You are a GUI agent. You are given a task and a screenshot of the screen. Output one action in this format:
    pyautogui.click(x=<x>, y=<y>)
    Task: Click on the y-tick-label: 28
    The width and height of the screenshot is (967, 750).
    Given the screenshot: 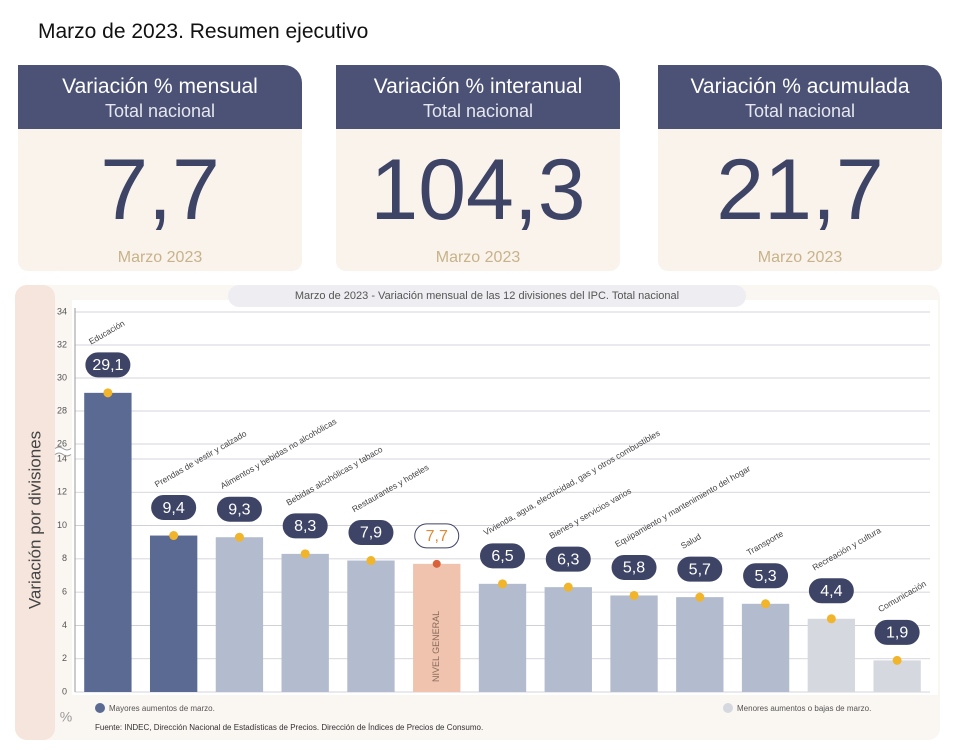 What is the action you would take?
    pyautogui.click(x=62, y=410)
    